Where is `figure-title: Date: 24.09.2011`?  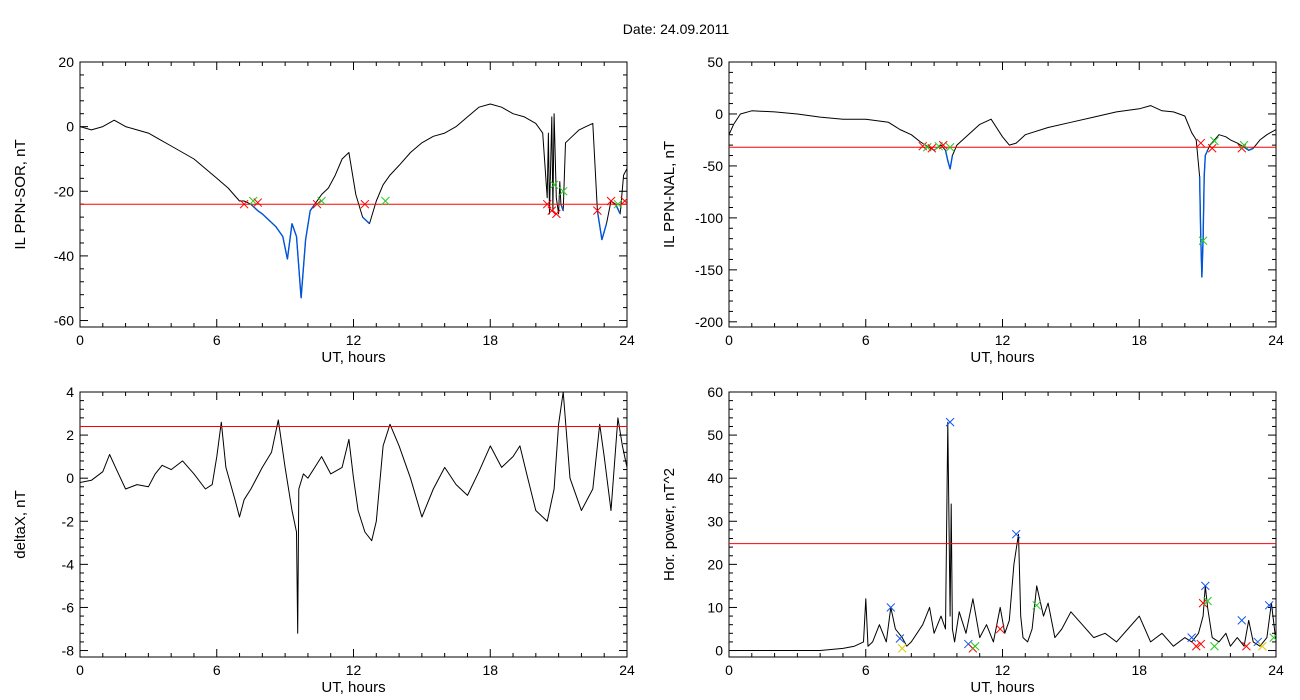
figure-title: Date: 24.09.2011 is located at coordinates (676, 29).